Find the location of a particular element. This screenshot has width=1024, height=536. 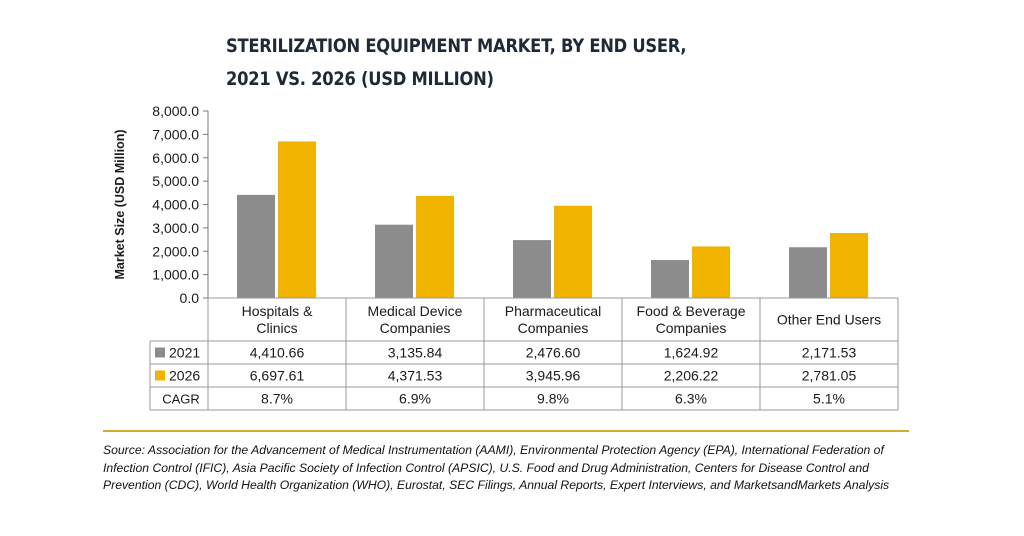

y-tick-label: 0.0 is located at coordinates (190, 298).